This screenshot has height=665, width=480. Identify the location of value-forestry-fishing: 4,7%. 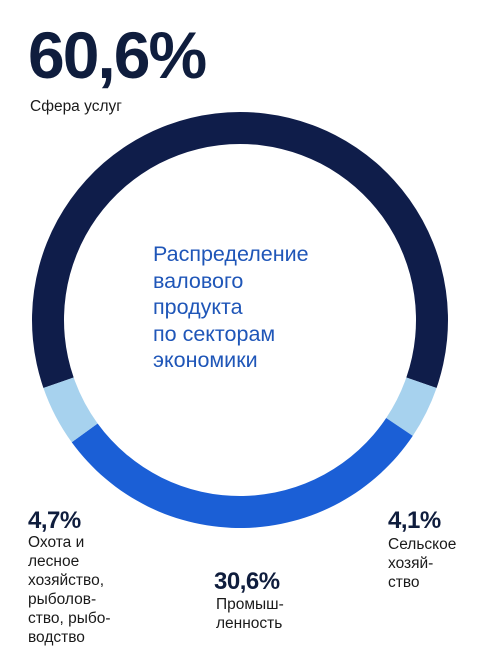
(54, 520).